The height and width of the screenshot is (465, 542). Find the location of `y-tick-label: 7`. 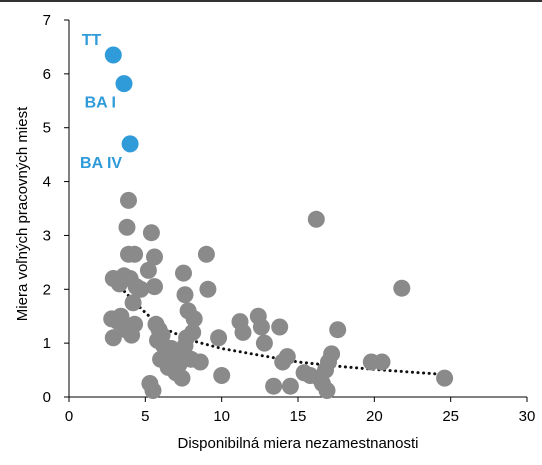

y-tick-label: 7 is located at coordinates (47, 20).